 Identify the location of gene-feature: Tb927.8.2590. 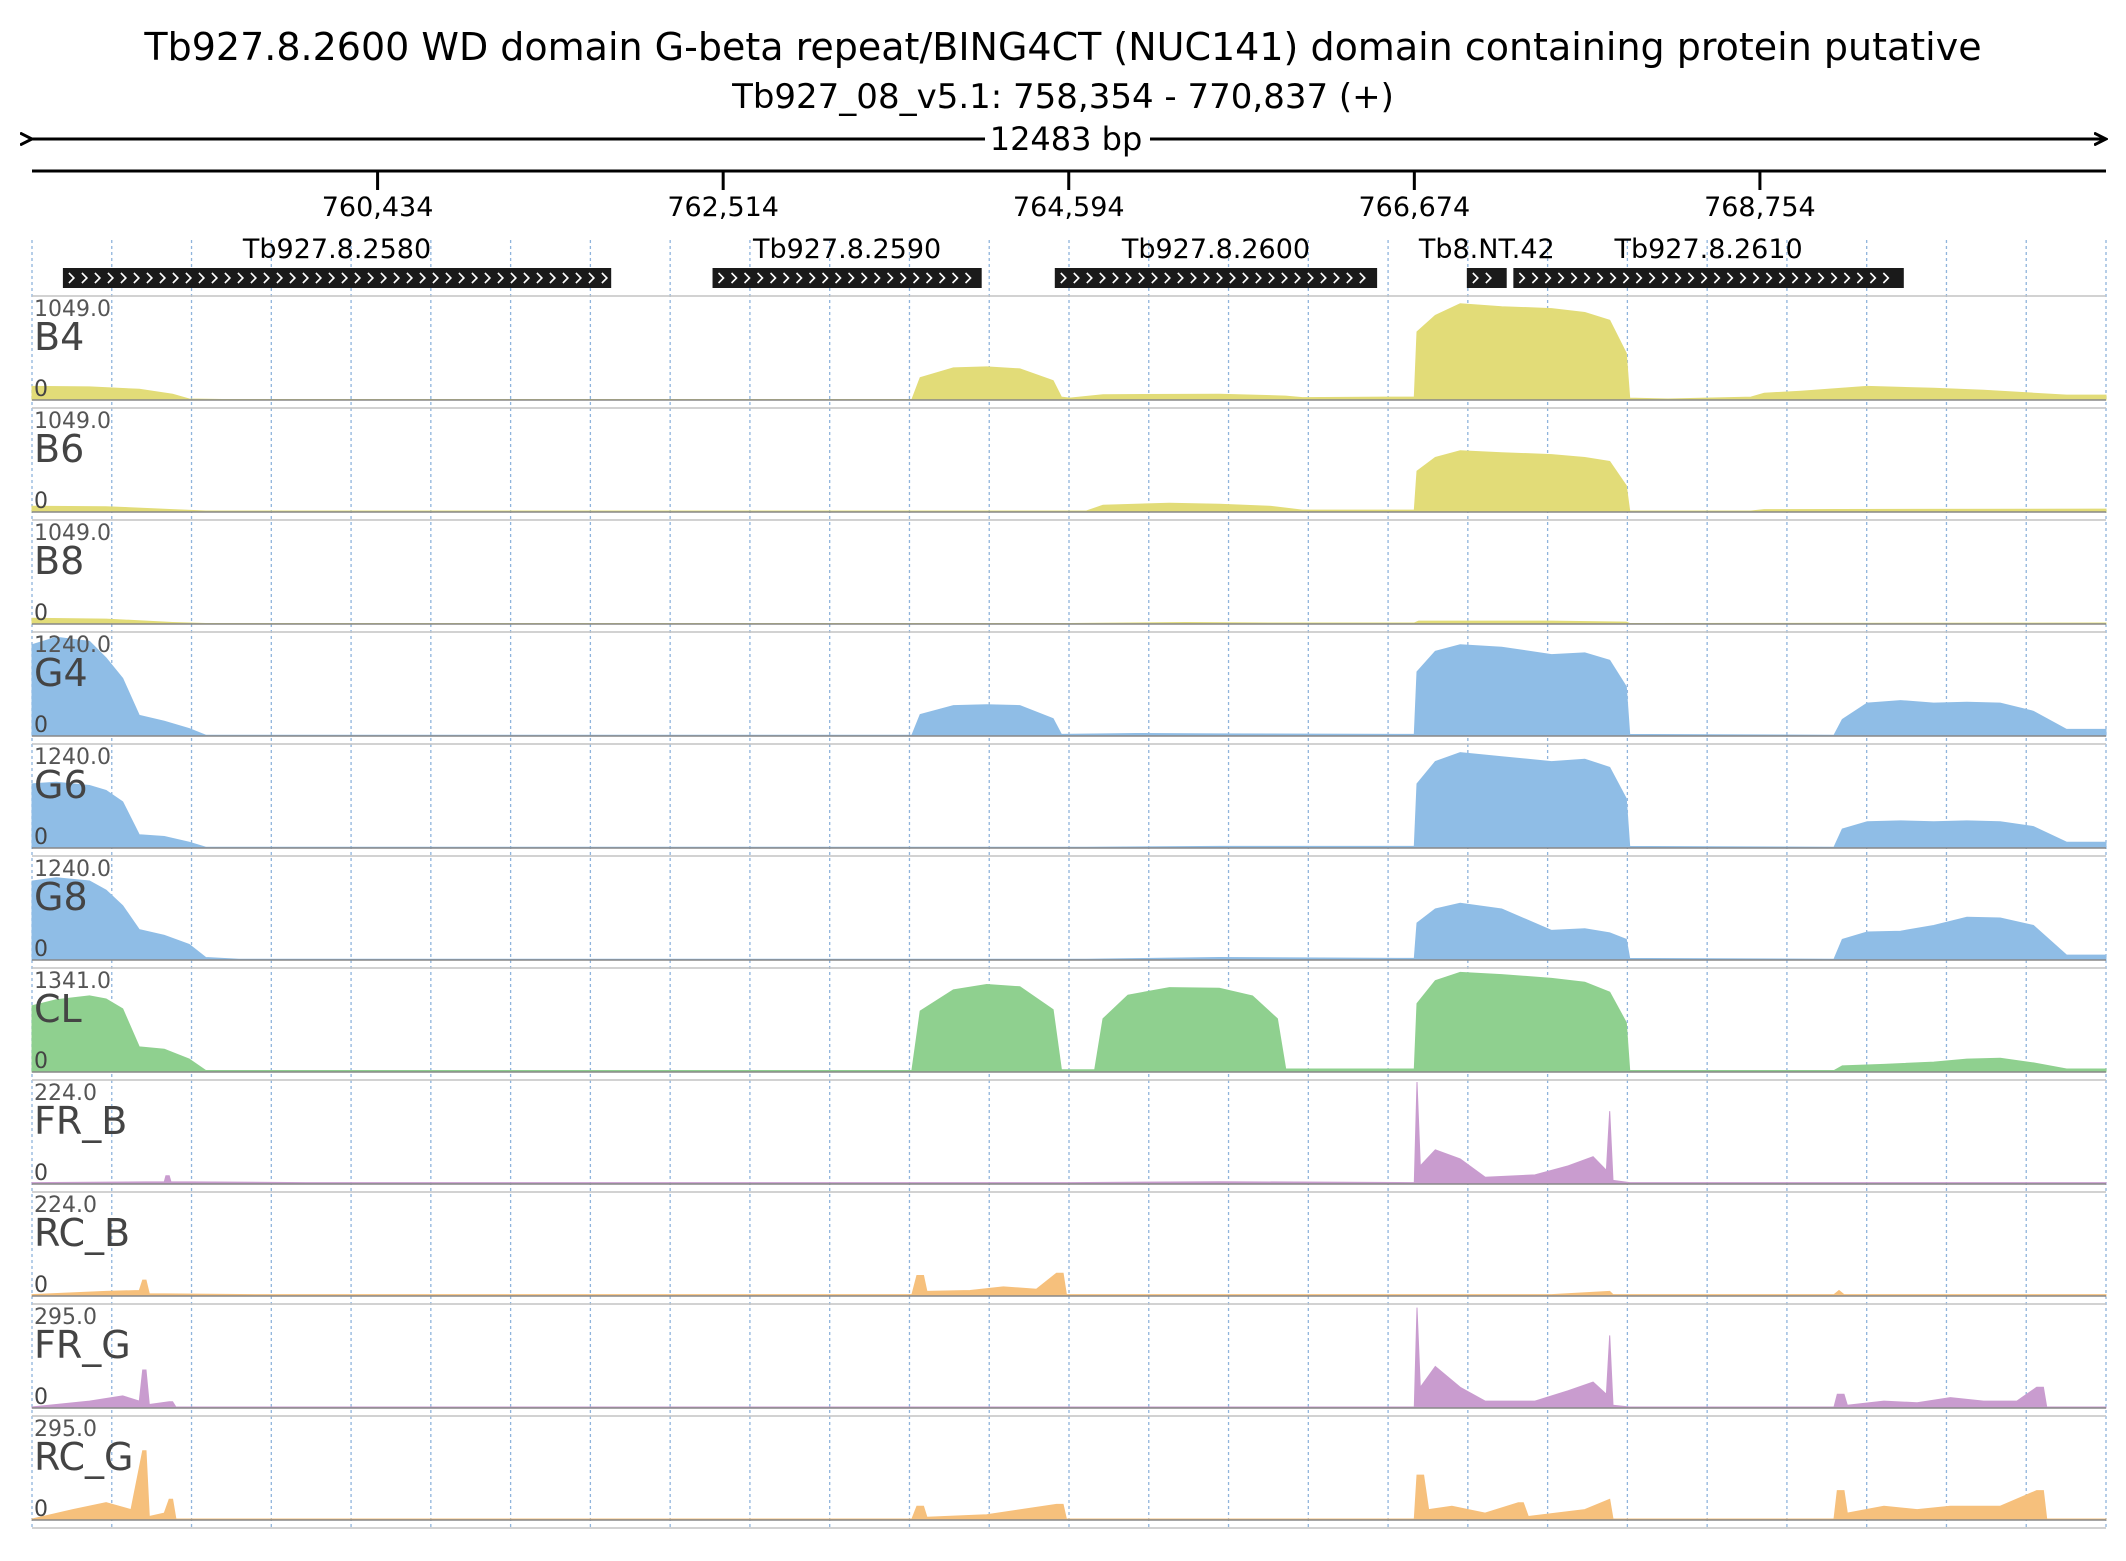
(847, 261).